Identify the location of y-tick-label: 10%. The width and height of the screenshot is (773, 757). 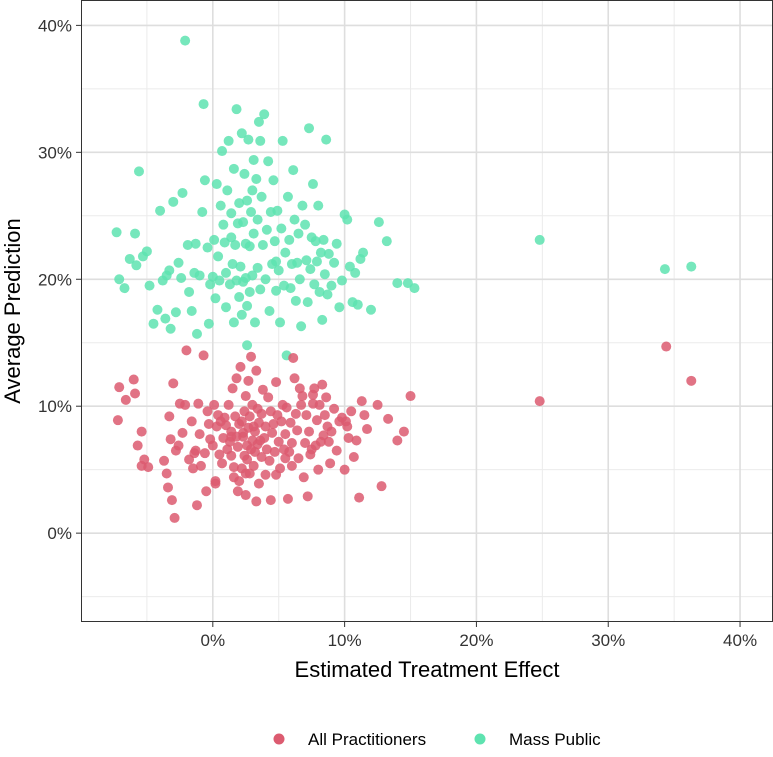
(55, 406).